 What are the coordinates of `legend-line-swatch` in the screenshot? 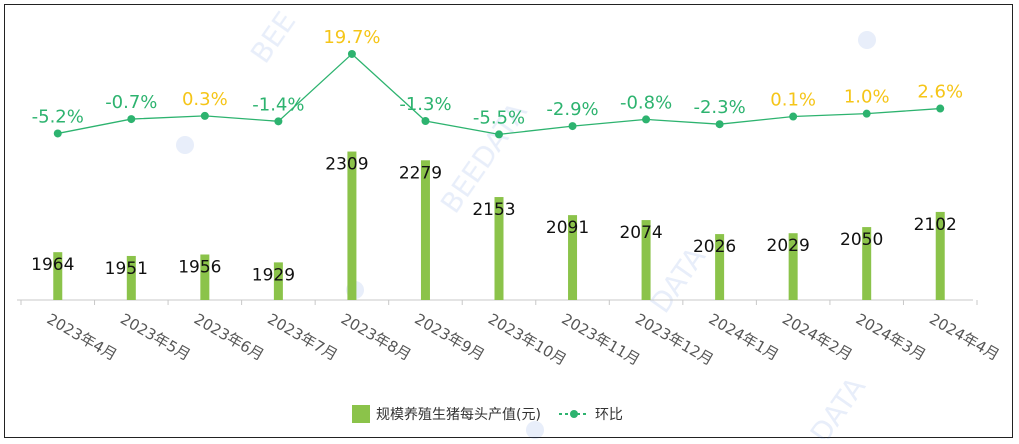 It's located at (573, 414).